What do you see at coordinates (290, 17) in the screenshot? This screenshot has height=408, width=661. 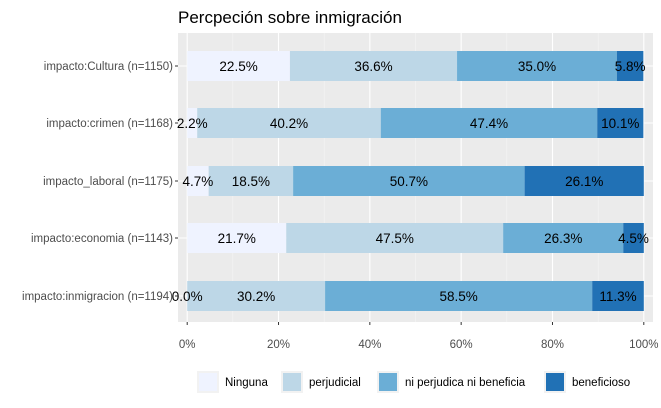 I see `chart-title: Percpeción sobre inmigración` at bounding box center [290, 17].